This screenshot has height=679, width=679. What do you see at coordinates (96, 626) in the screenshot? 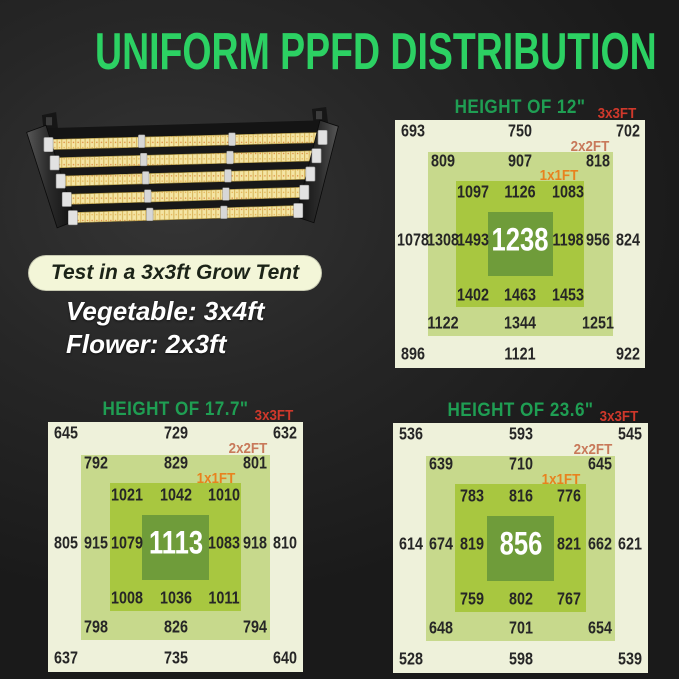
I see `ppfd-value: 798` at bounding box center [96, 626].